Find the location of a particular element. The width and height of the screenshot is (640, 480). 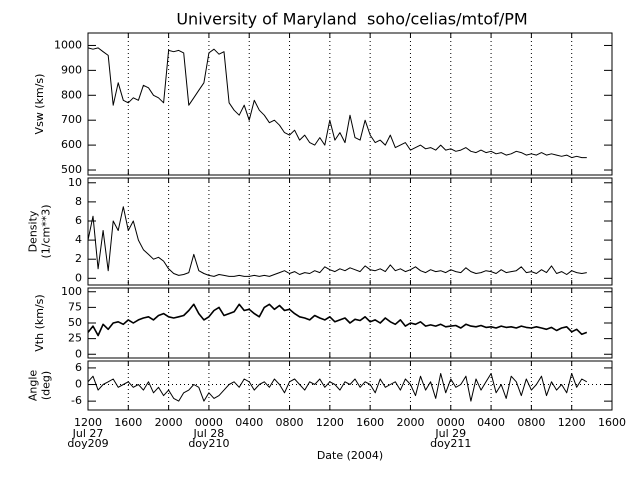

y-tick-label: 50 is located at coordinates (75, 322).